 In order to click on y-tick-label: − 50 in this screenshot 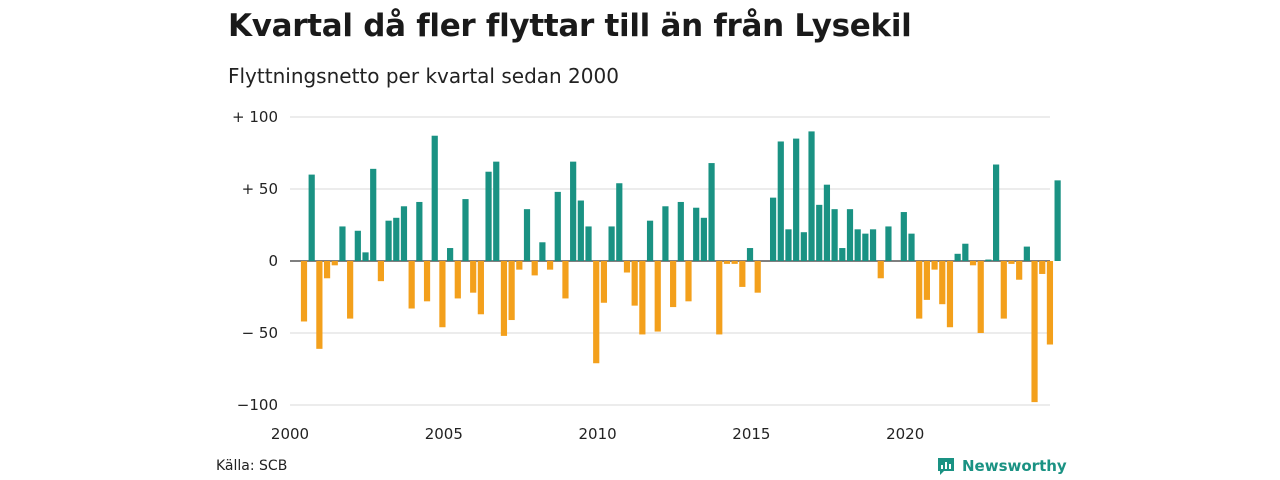, I will do `click(260, 333)`.